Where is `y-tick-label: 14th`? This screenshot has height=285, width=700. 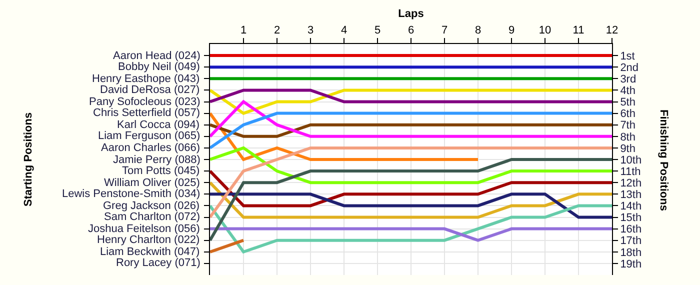
y-tick-label: 14th is located at coordinates (631, 206).